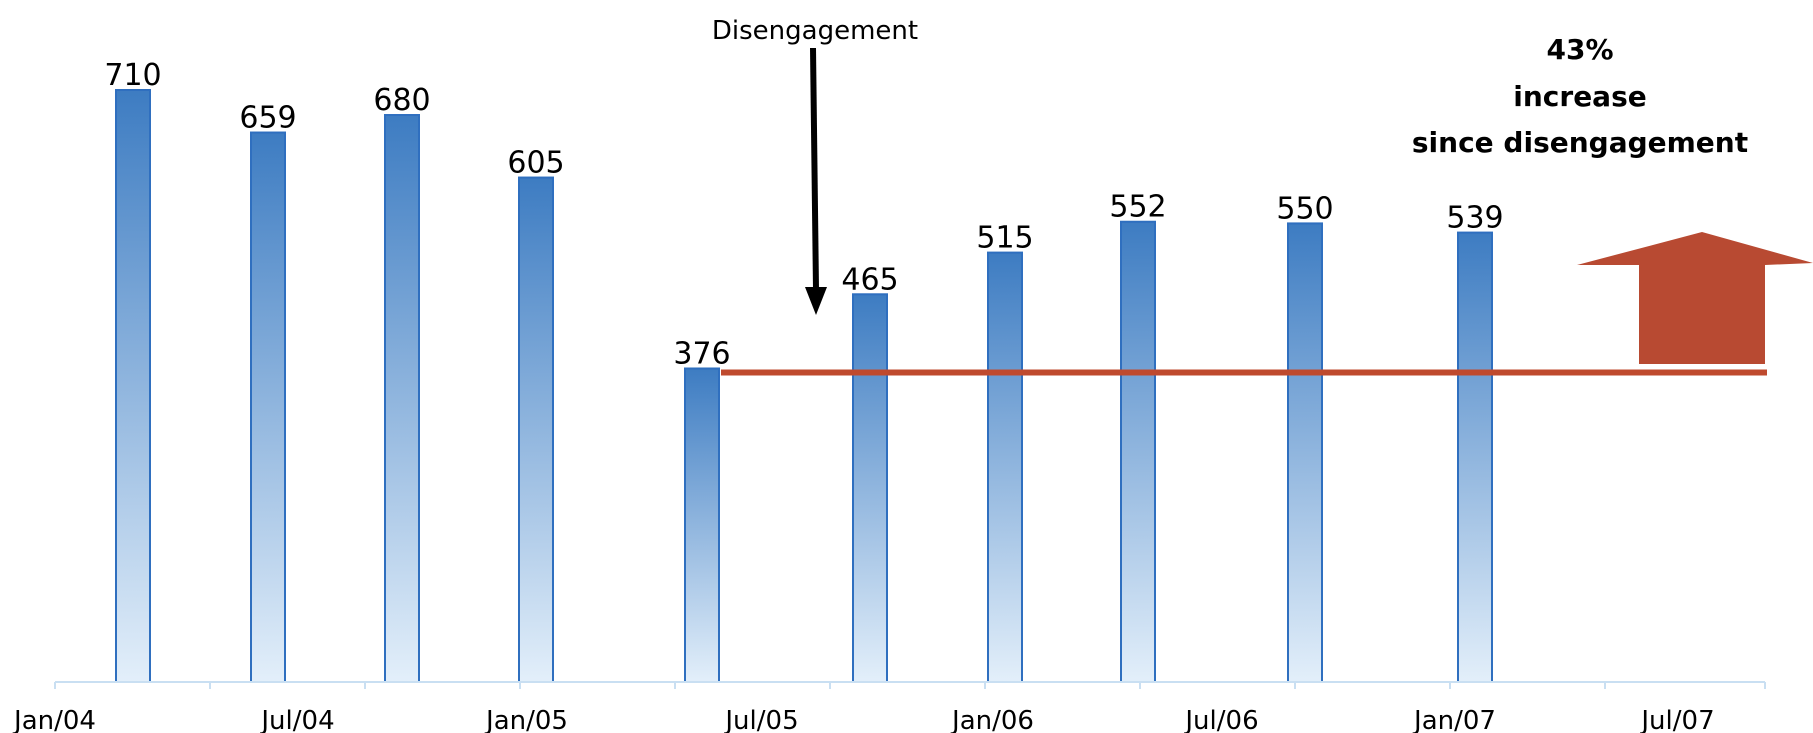 The image size is (1813, 733). What do you see at coordinates (816, 301) in the screenshot?
I see `disengagement-arrow-head` at bounding box center [816, 301].